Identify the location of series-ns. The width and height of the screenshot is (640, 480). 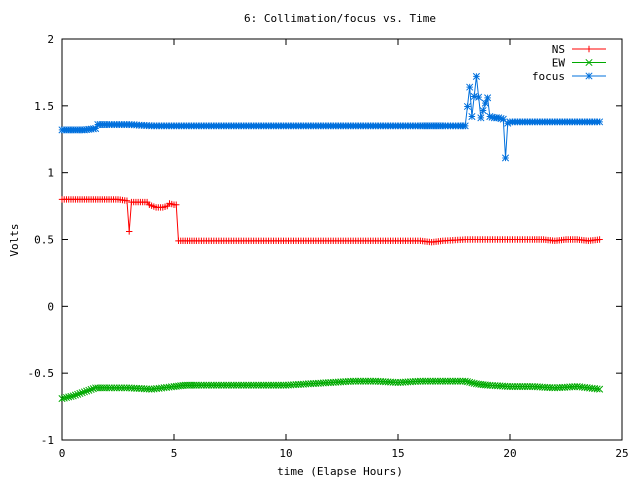
(330, 221).